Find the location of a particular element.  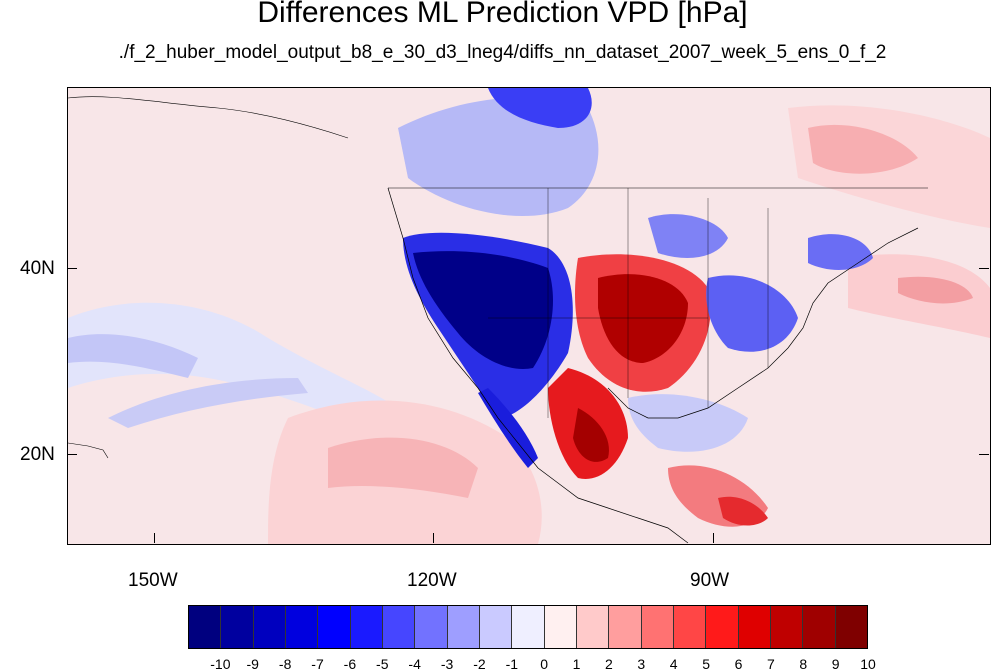

colorbar-label: -2 is located at coordinates (479, 664).